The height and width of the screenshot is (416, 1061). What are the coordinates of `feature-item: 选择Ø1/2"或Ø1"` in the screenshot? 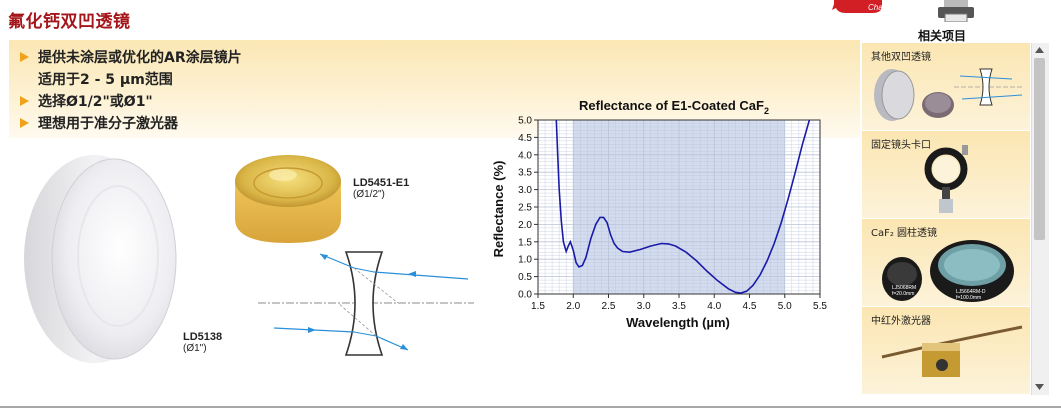 It's located at (131, 102).